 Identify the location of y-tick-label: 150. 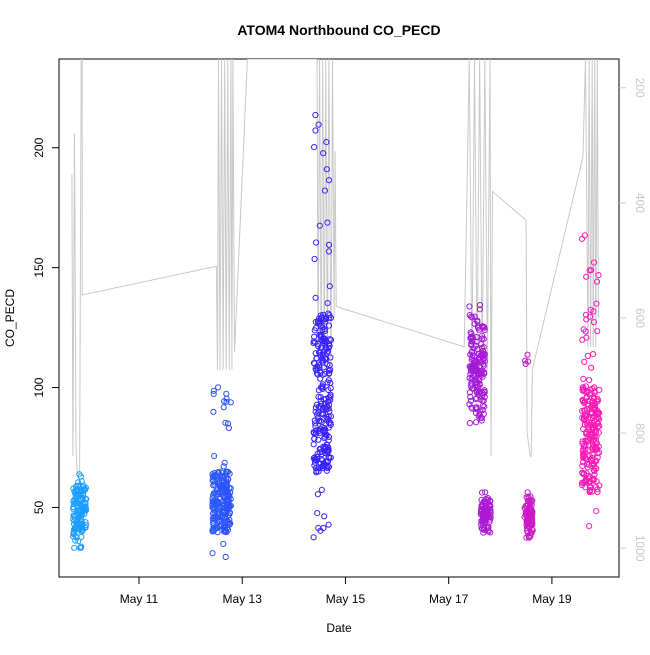
(39, 267).